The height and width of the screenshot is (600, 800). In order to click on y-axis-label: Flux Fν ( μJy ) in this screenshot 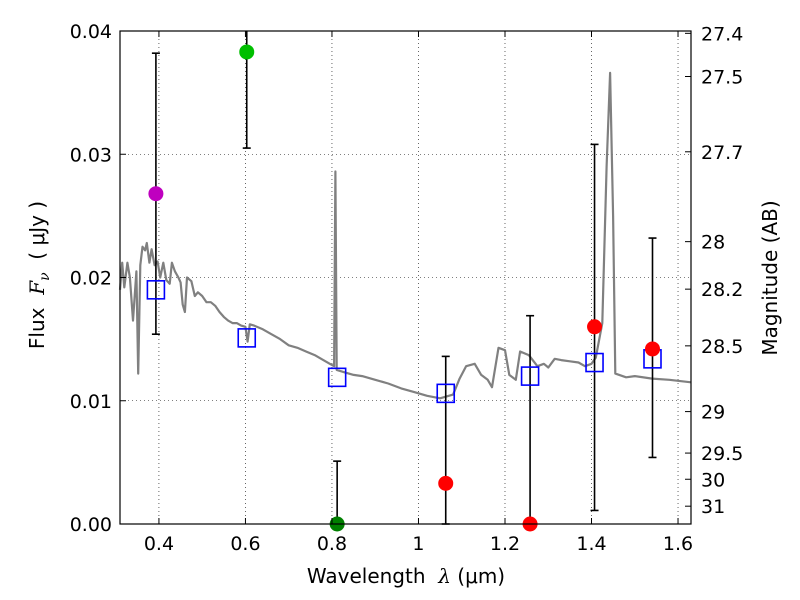, I will do `click(39, 275)`.